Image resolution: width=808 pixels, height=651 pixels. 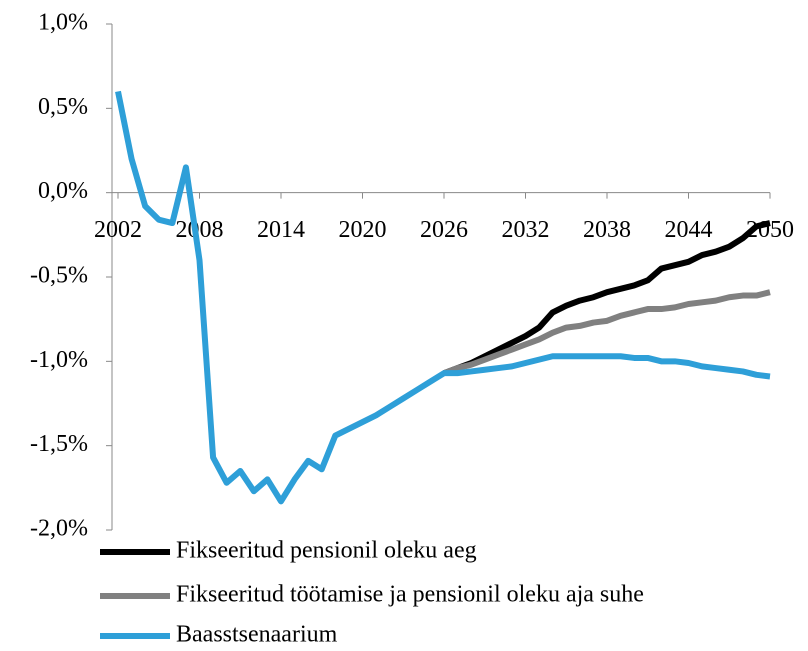 I want to click on x-tick-label: 2026, so click(x=444, y=230).